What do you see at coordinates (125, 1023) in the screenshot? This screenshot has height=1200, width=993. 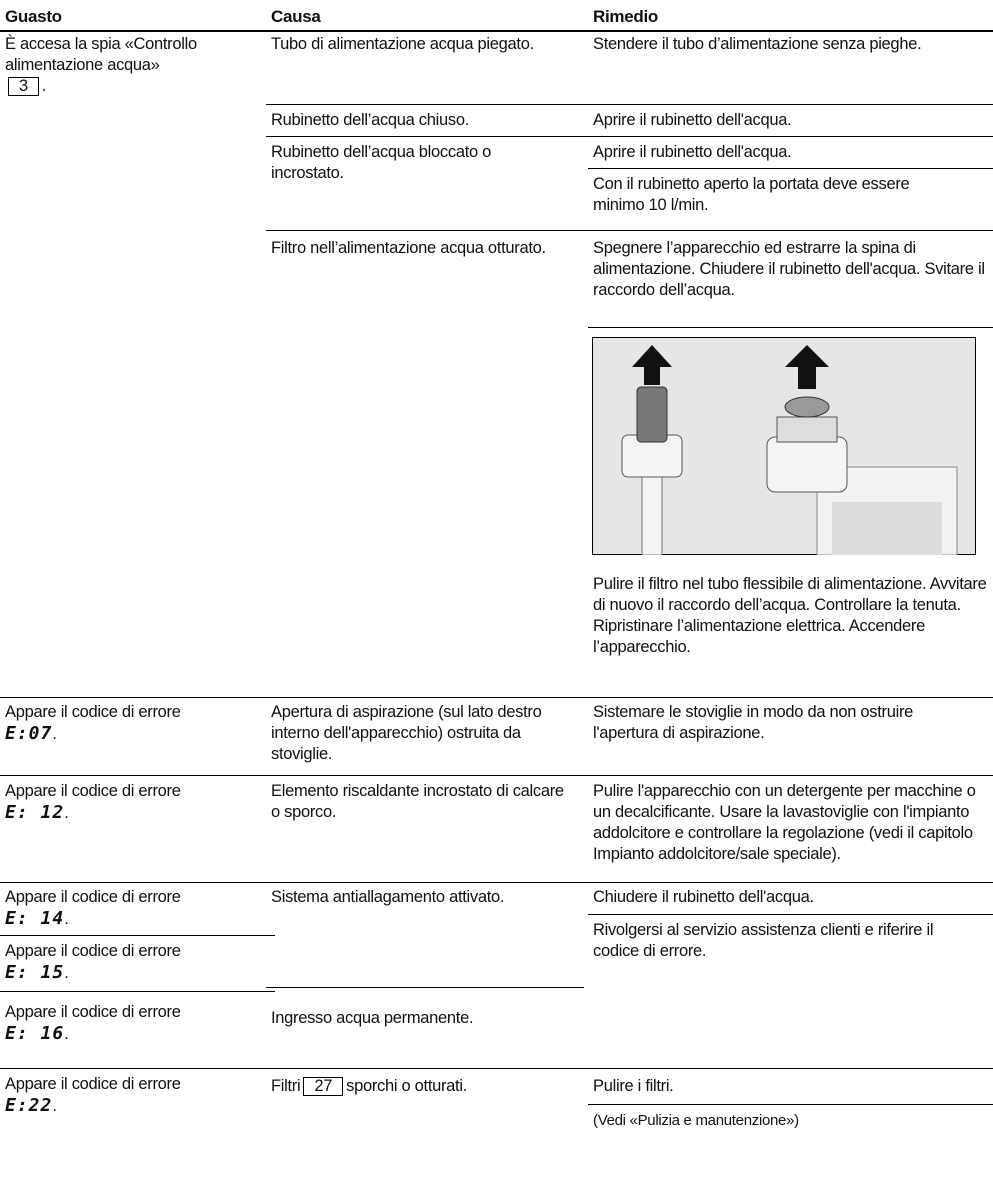 I see `fault: Appare il codice di errore E: 16.` at bounding box center [125, 1023].